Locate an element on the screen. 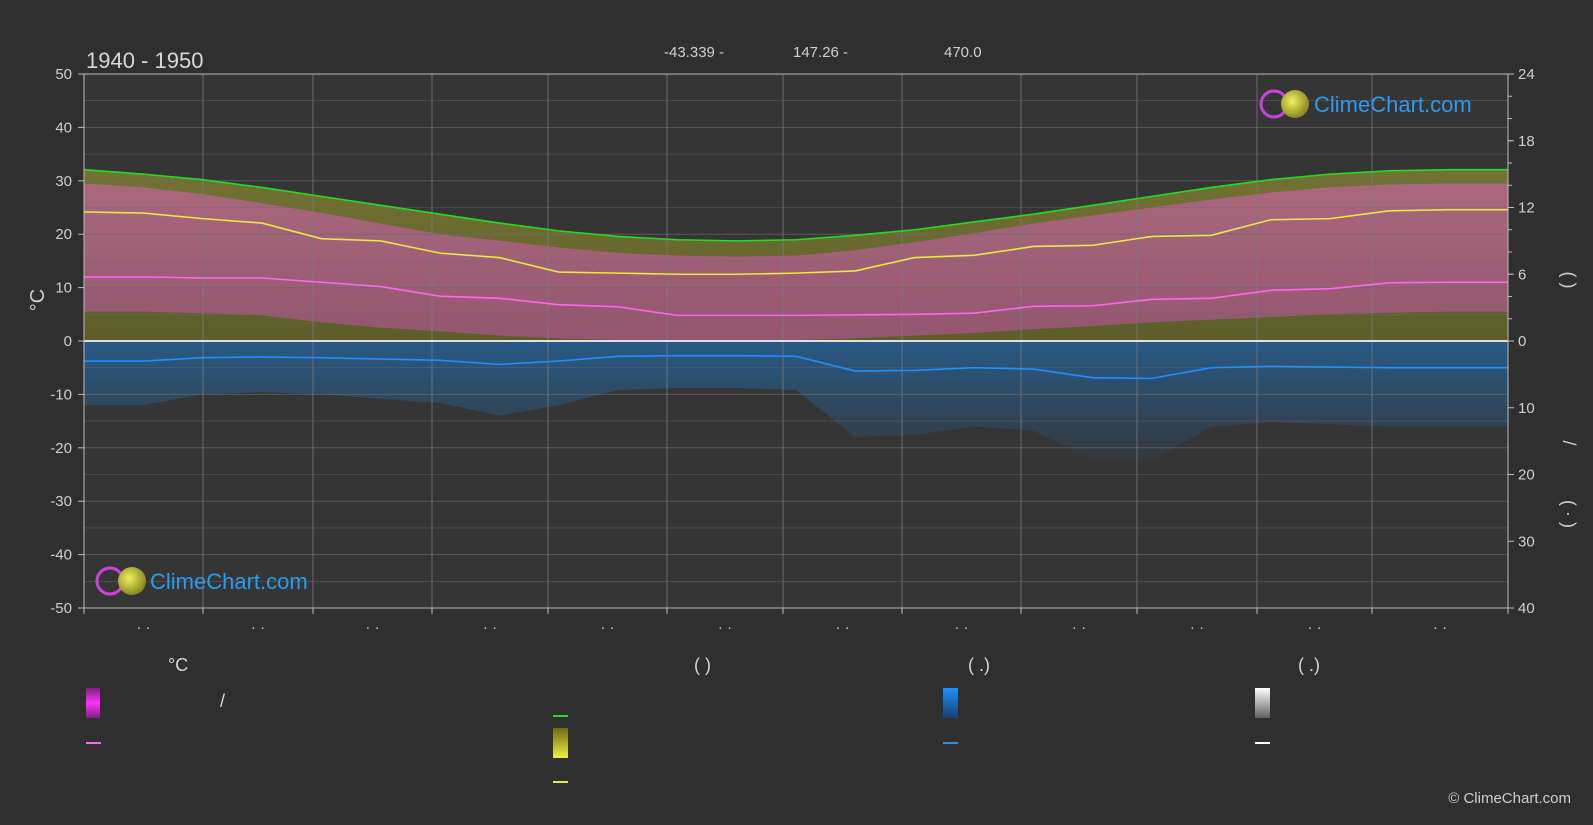 Image resolution: width=1593 pixels, height=825 pixels. coord-elev: 470.0 is located at coordinates (963, 52).